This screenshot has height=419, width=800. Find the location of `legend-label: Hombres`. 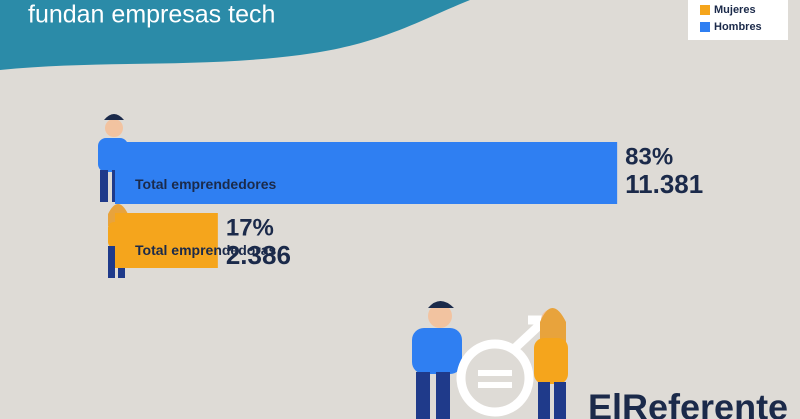

legend-label: Hombres is located at coordinates (738, 27).